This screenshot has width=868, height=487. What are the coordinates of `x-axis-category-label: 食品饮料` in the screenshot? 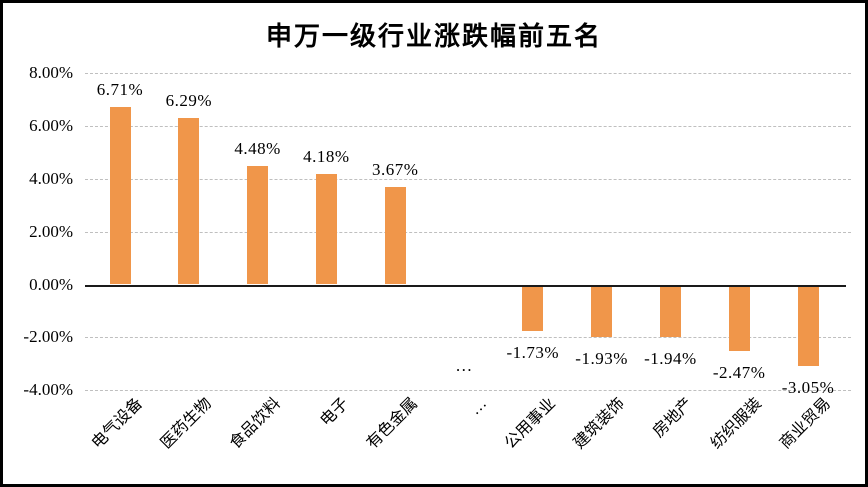 It's located at (255, 424).